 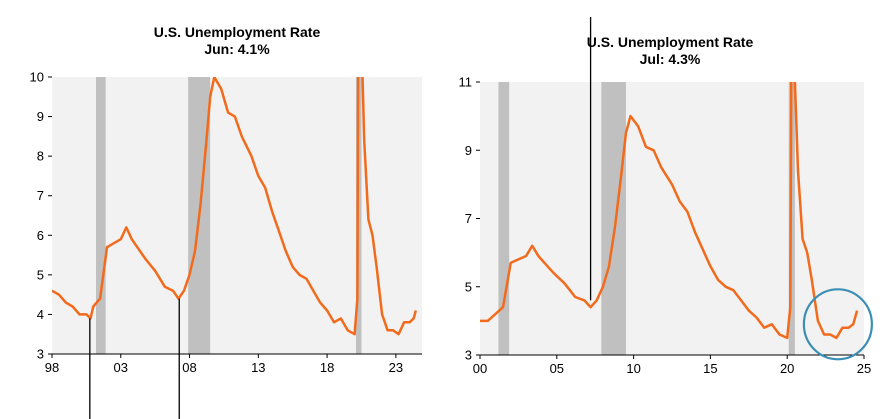 I want to click on chart-right-subtitle: Jul: 4.3%, so click(x=670, y=59).